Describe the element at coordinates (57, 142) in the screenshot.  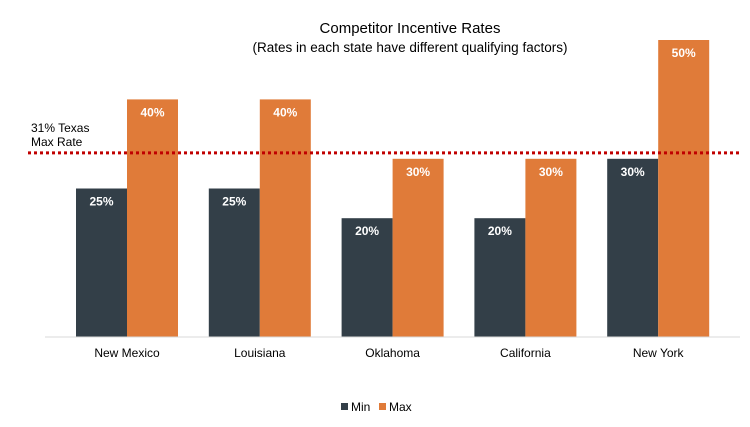
I see `reference-label-line2: Max Rate` at that location.